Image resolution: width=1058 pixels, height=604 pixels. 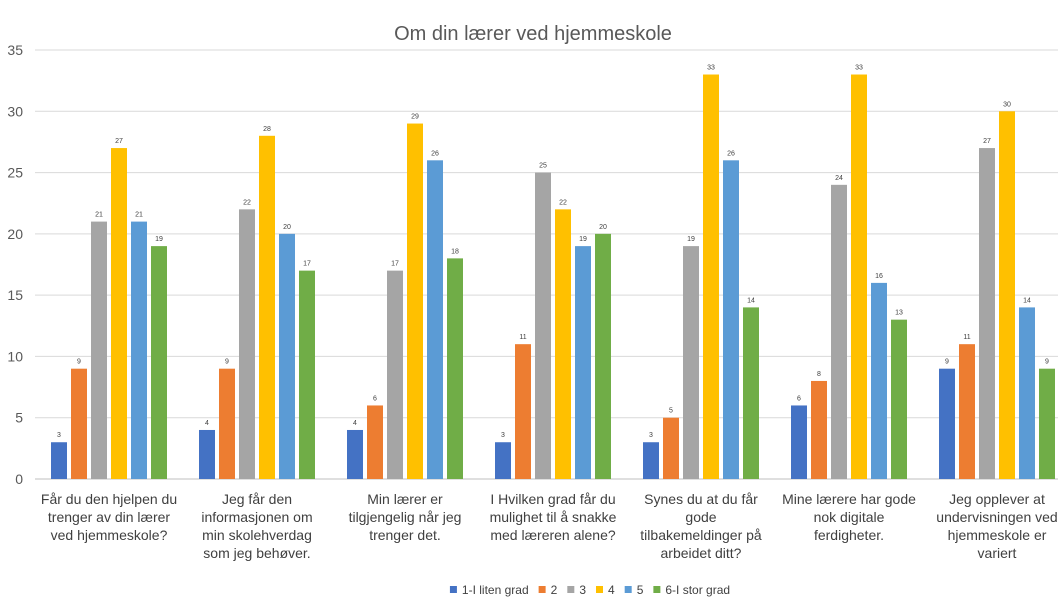 What do you see at coordinates (582, 590) in the screenshot?
I see `legend-label: 3` at bounding box center [582, 590].